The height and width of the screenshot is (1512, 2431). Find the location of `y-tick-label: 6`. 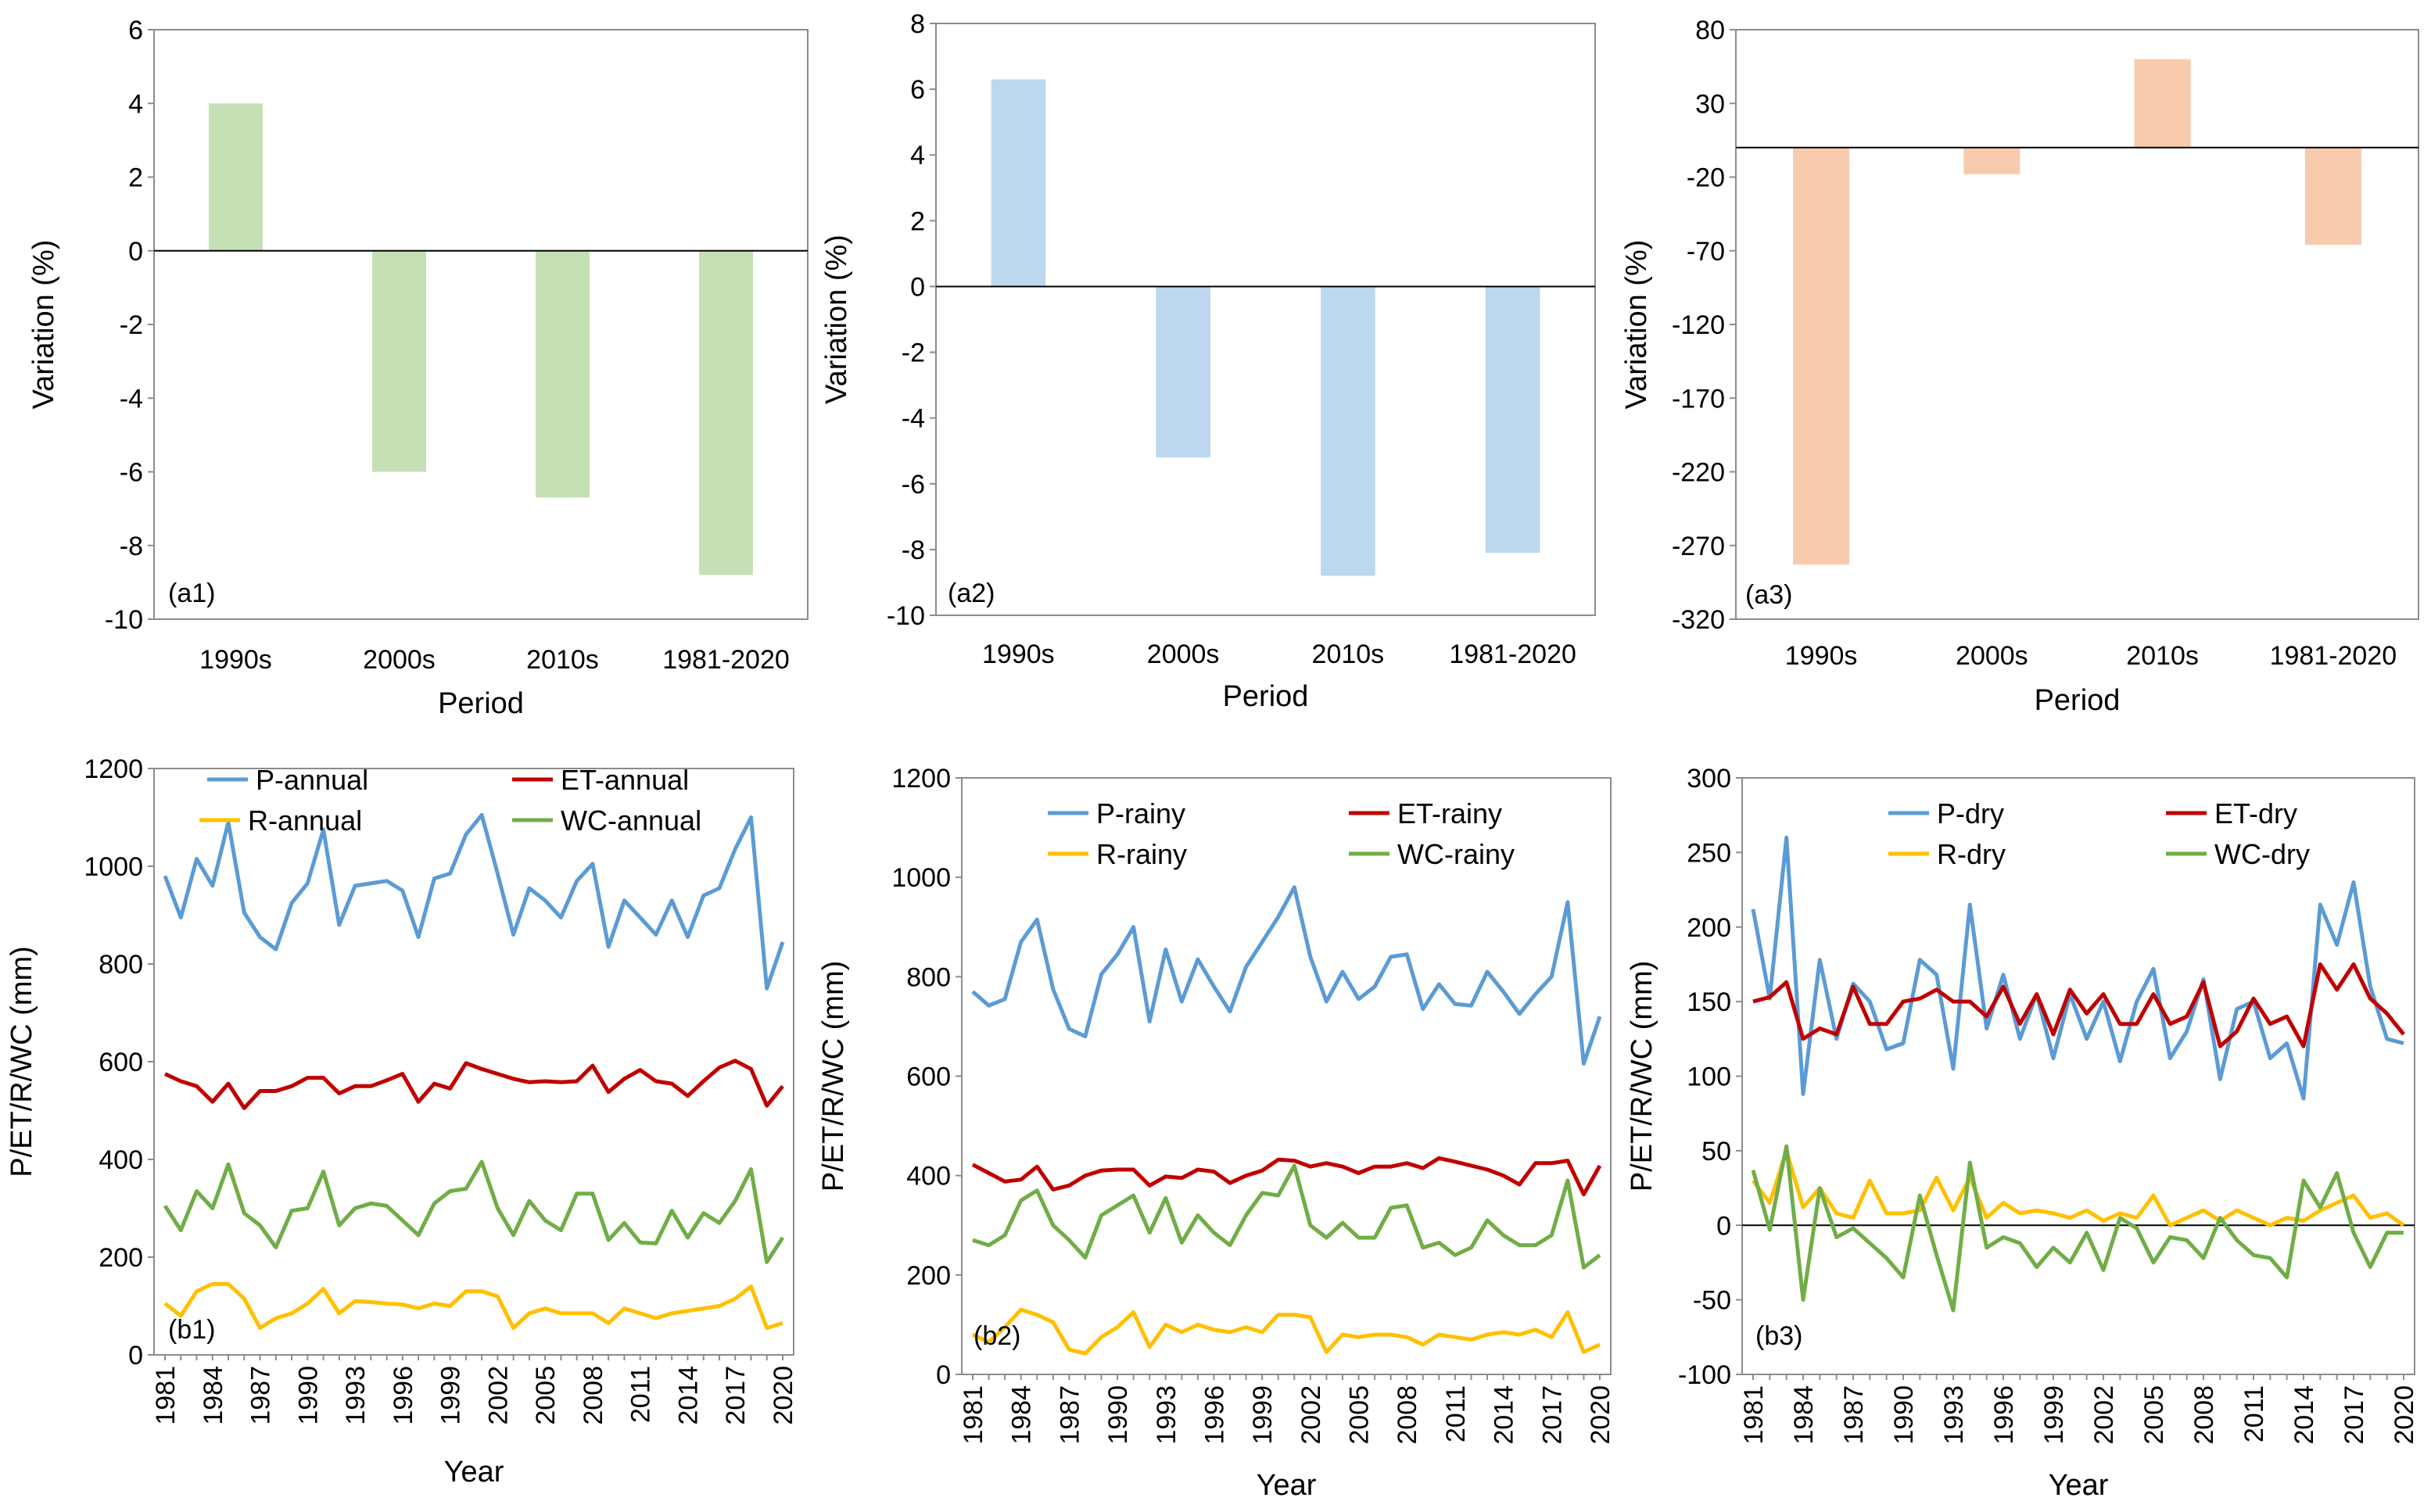

y-tick-label: 6 is located at coordinates (918, 90).